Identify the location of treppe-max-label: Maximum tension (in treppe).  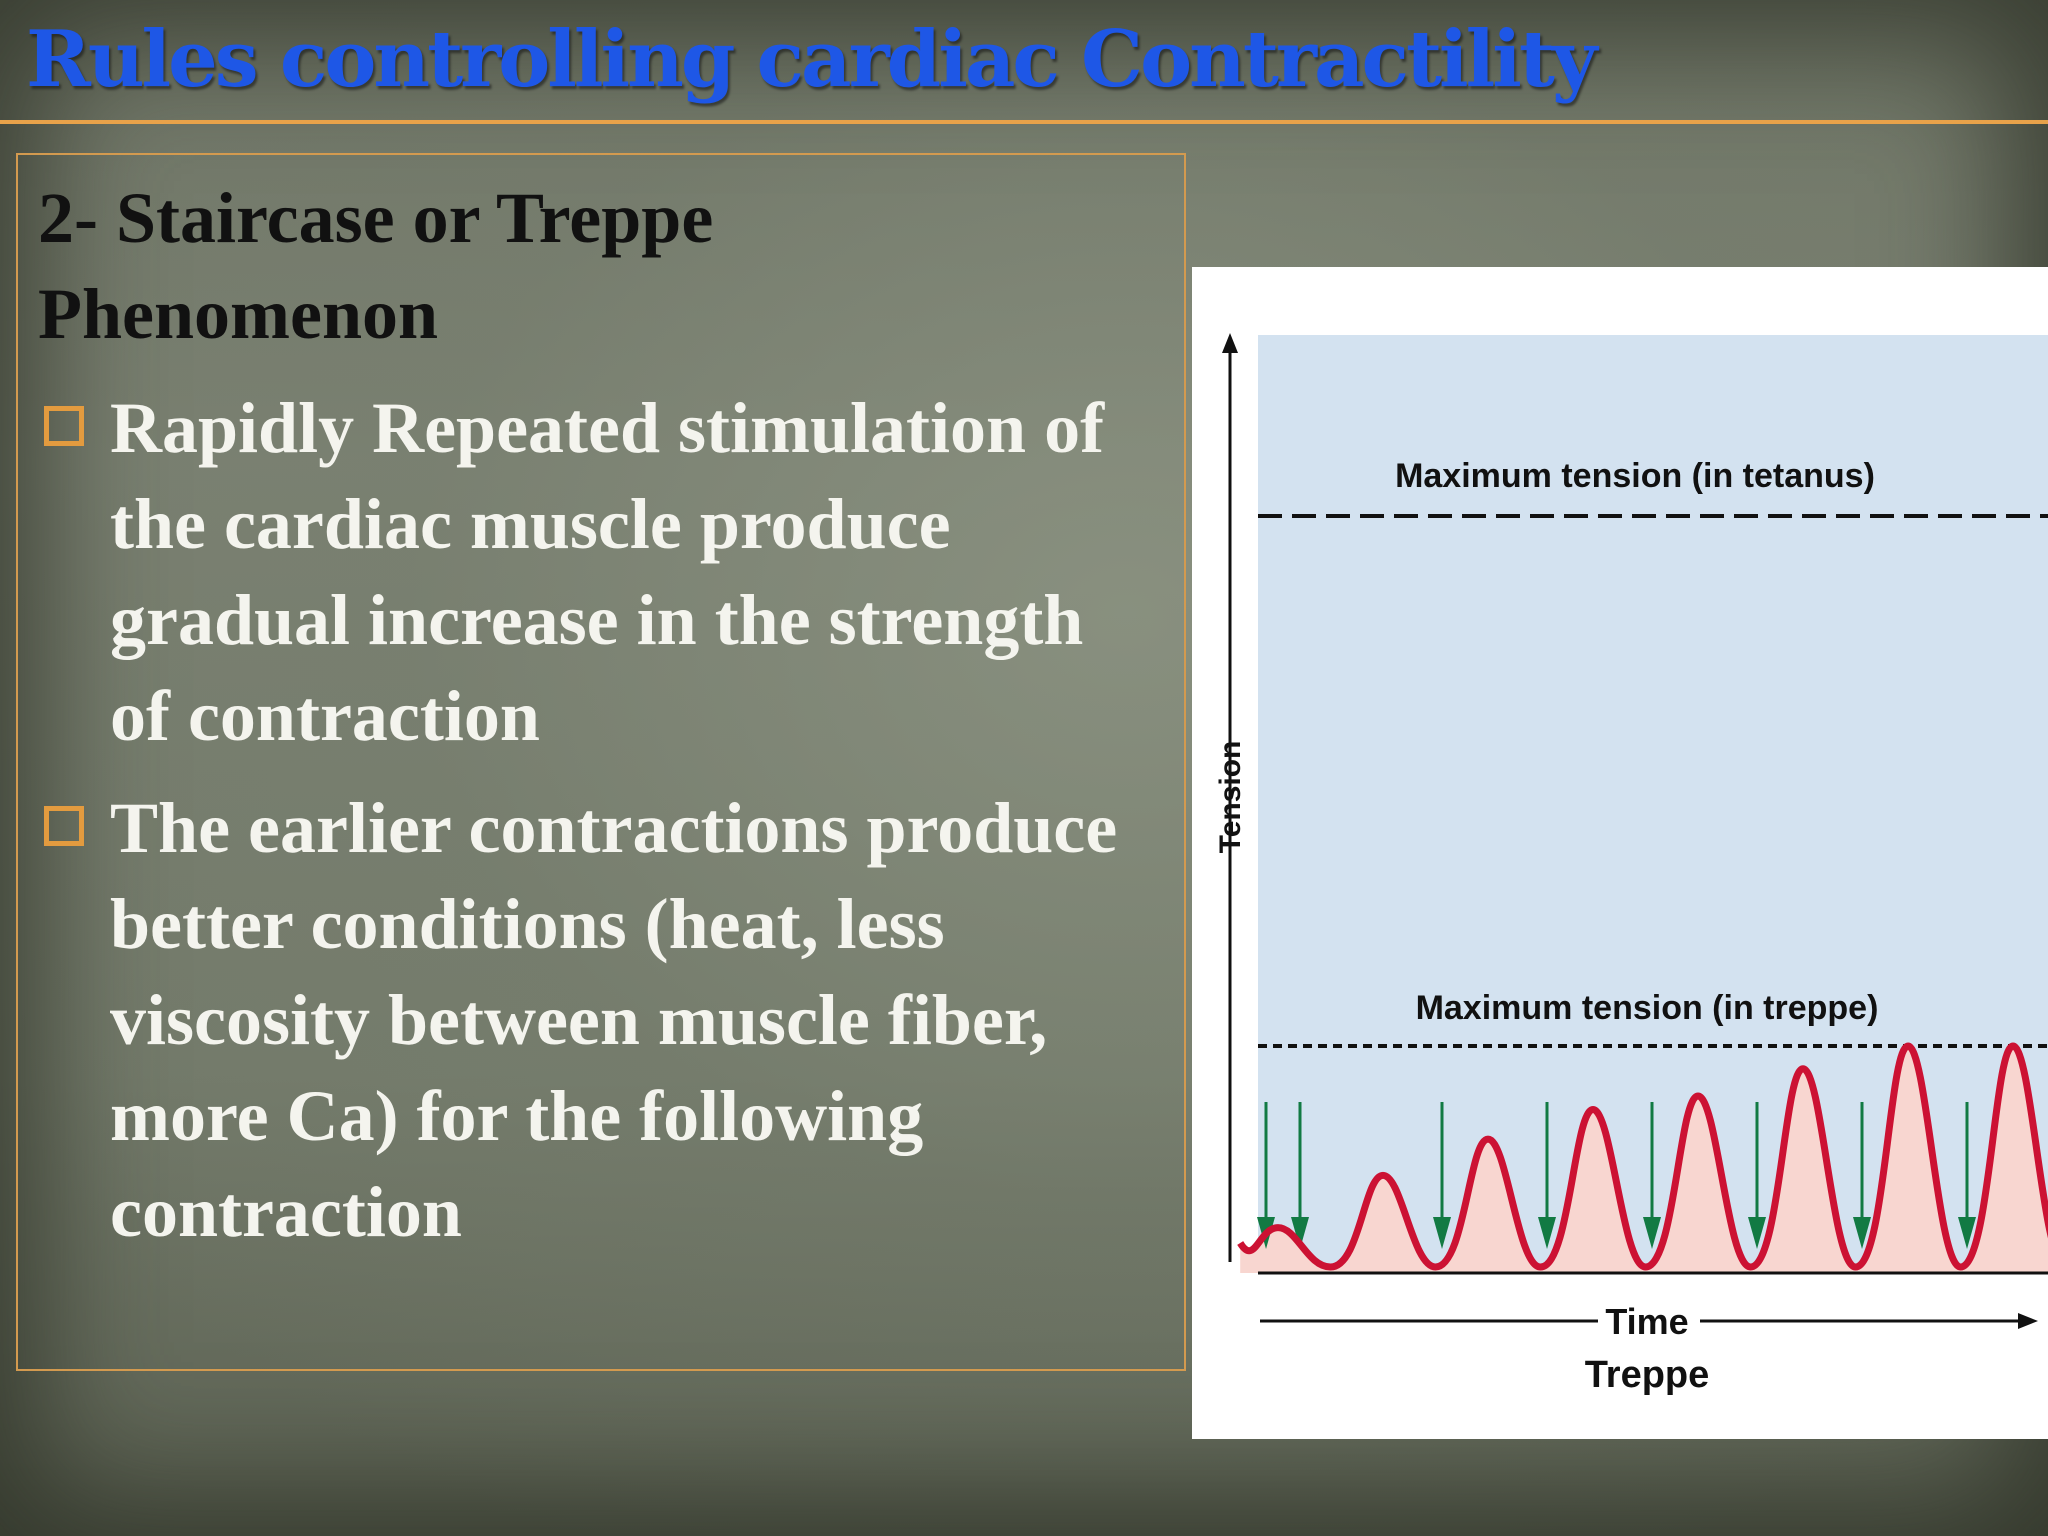
(1647, 1008).